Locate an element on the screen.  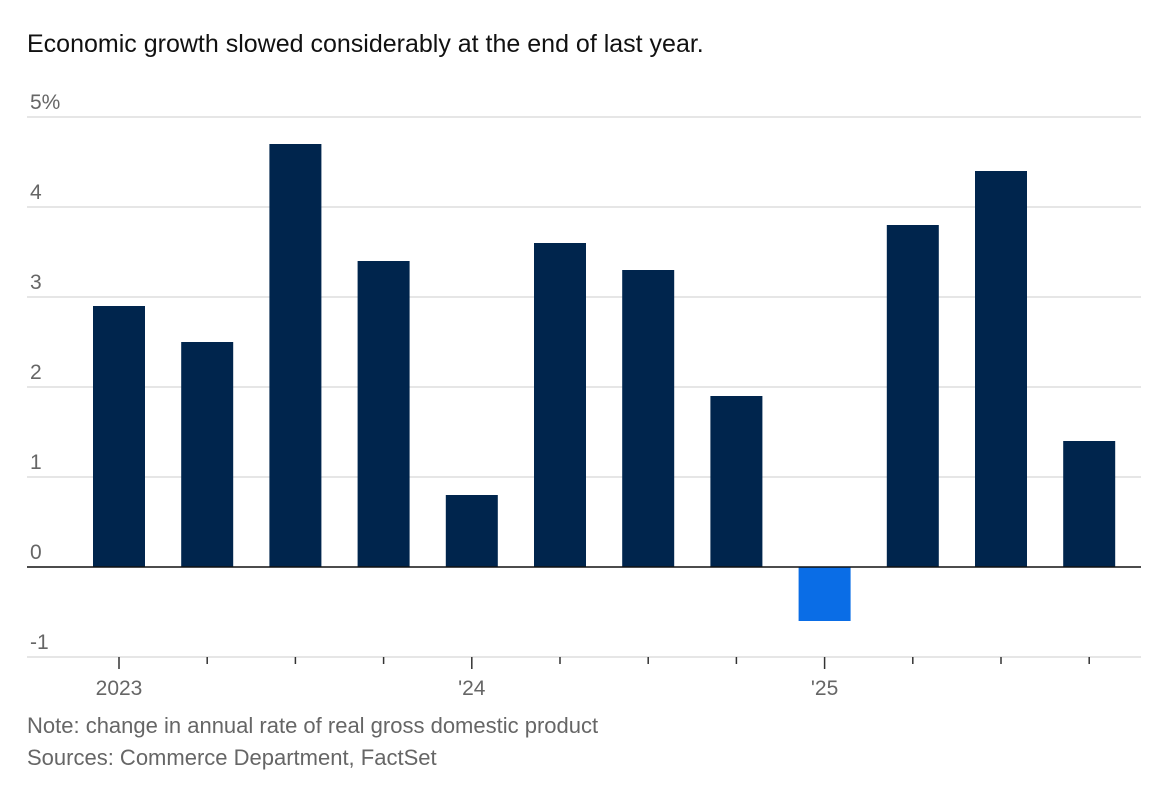
x-tick-label: '25 is located at coordinates (824, 688).